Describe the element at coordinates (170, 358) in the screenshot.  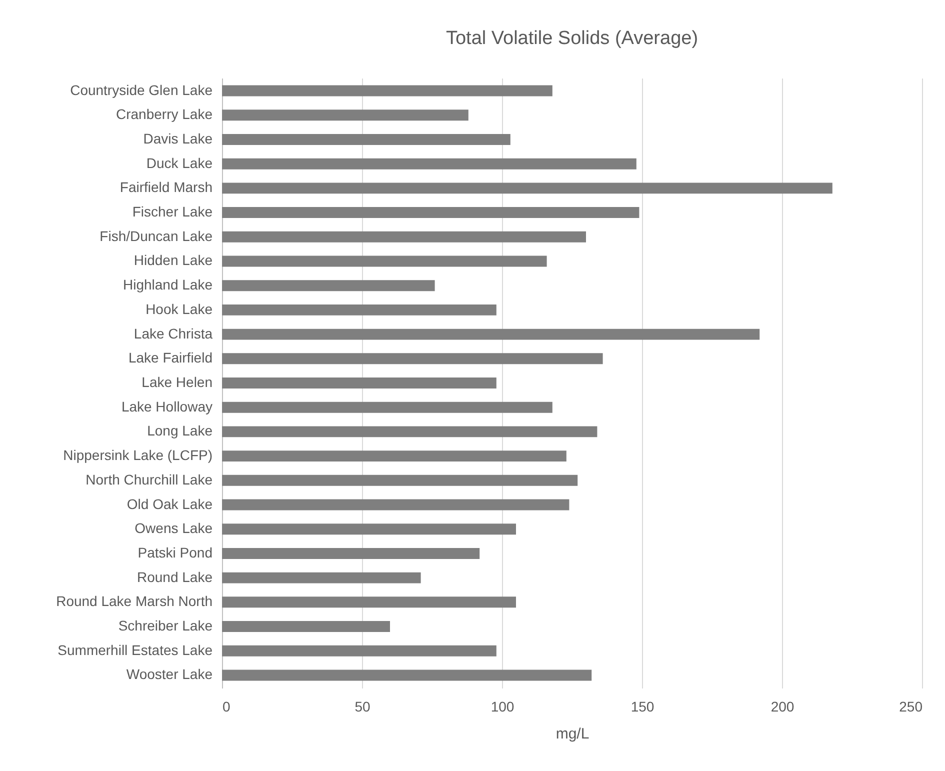
I see `y-tick-label: Lake Fairfield` at that location.